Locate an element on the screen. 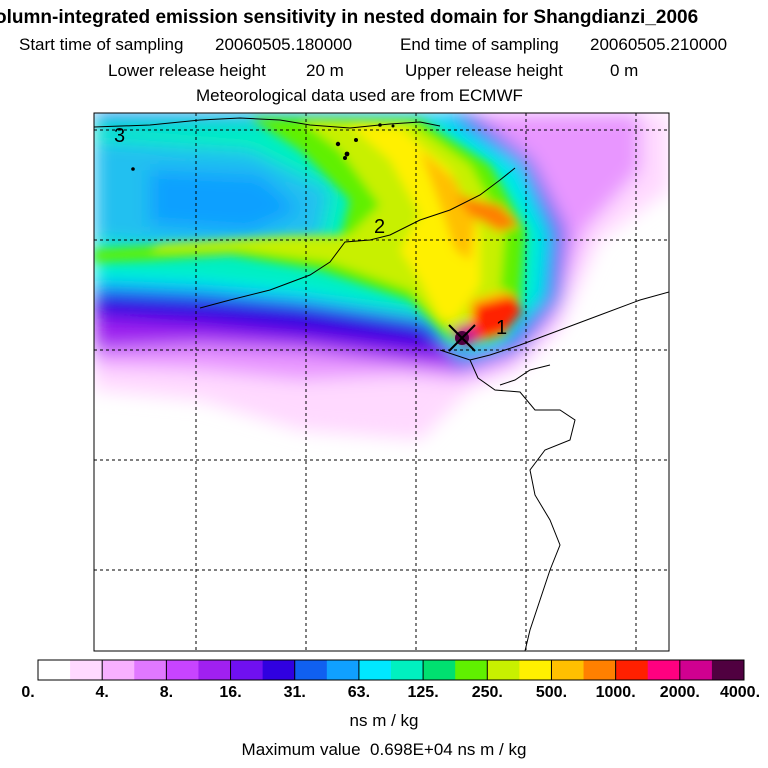 The height and width of the screenshot is (768, 768). meteorological-data-note: Meteorological data used are from ECMWF is located at coordinates (359, 95).